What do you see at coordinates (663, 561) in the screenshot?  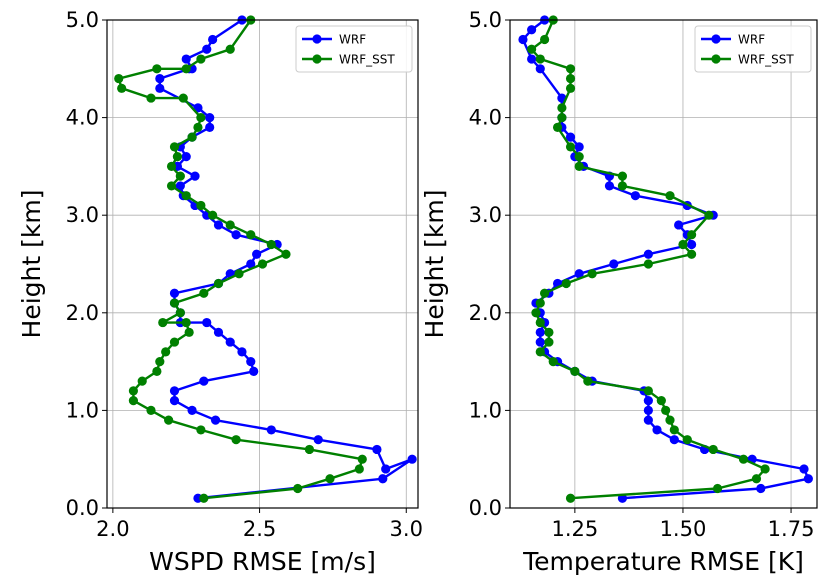 I see `x-axis-label: Temperature RMSE [K]` at bounding box center [663, 561].